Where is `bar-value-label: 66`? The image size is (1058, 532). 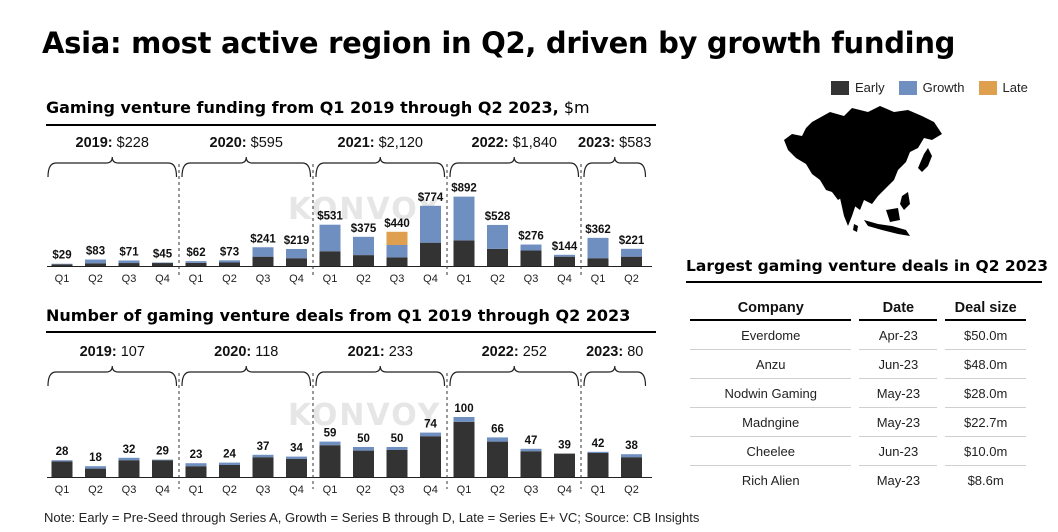
bar-value-label: 66 is located at coordinates (497, 429).